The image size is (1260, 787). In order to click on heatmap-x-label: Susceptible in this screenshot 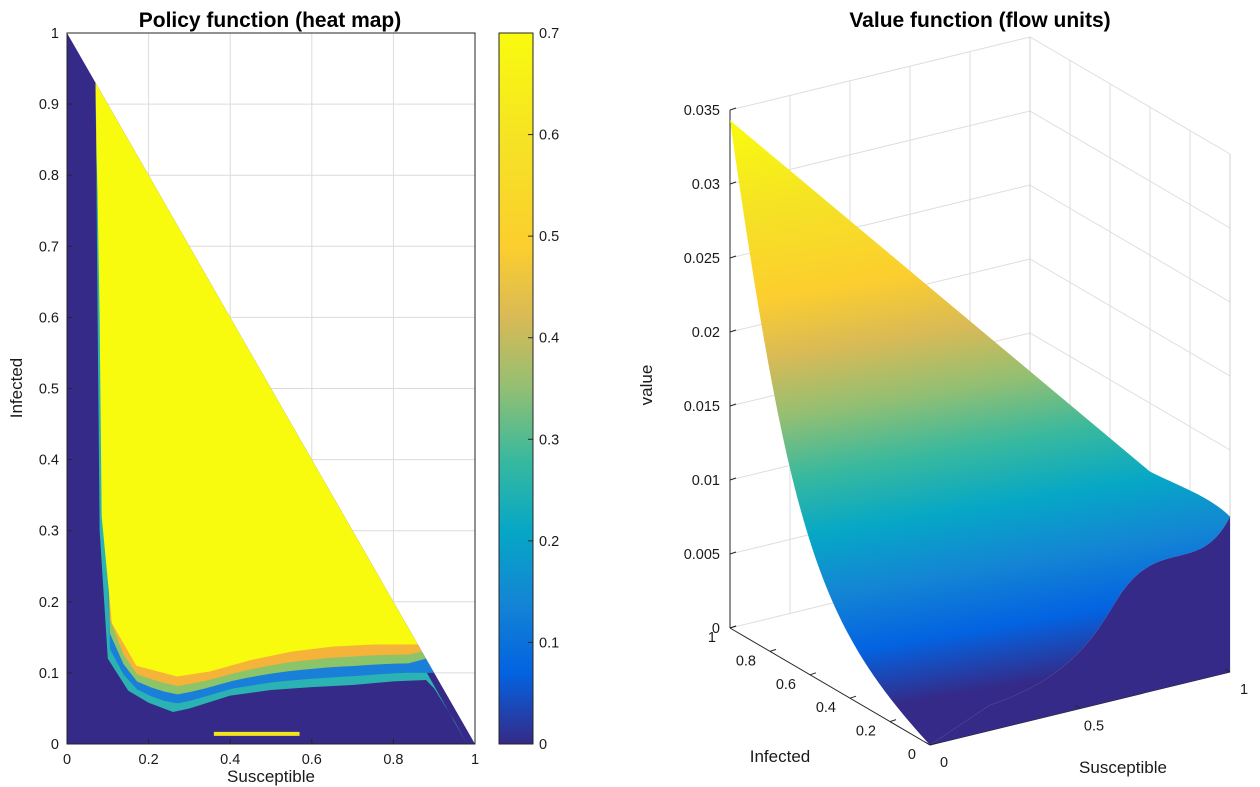, I will do `click(271, 776)`.